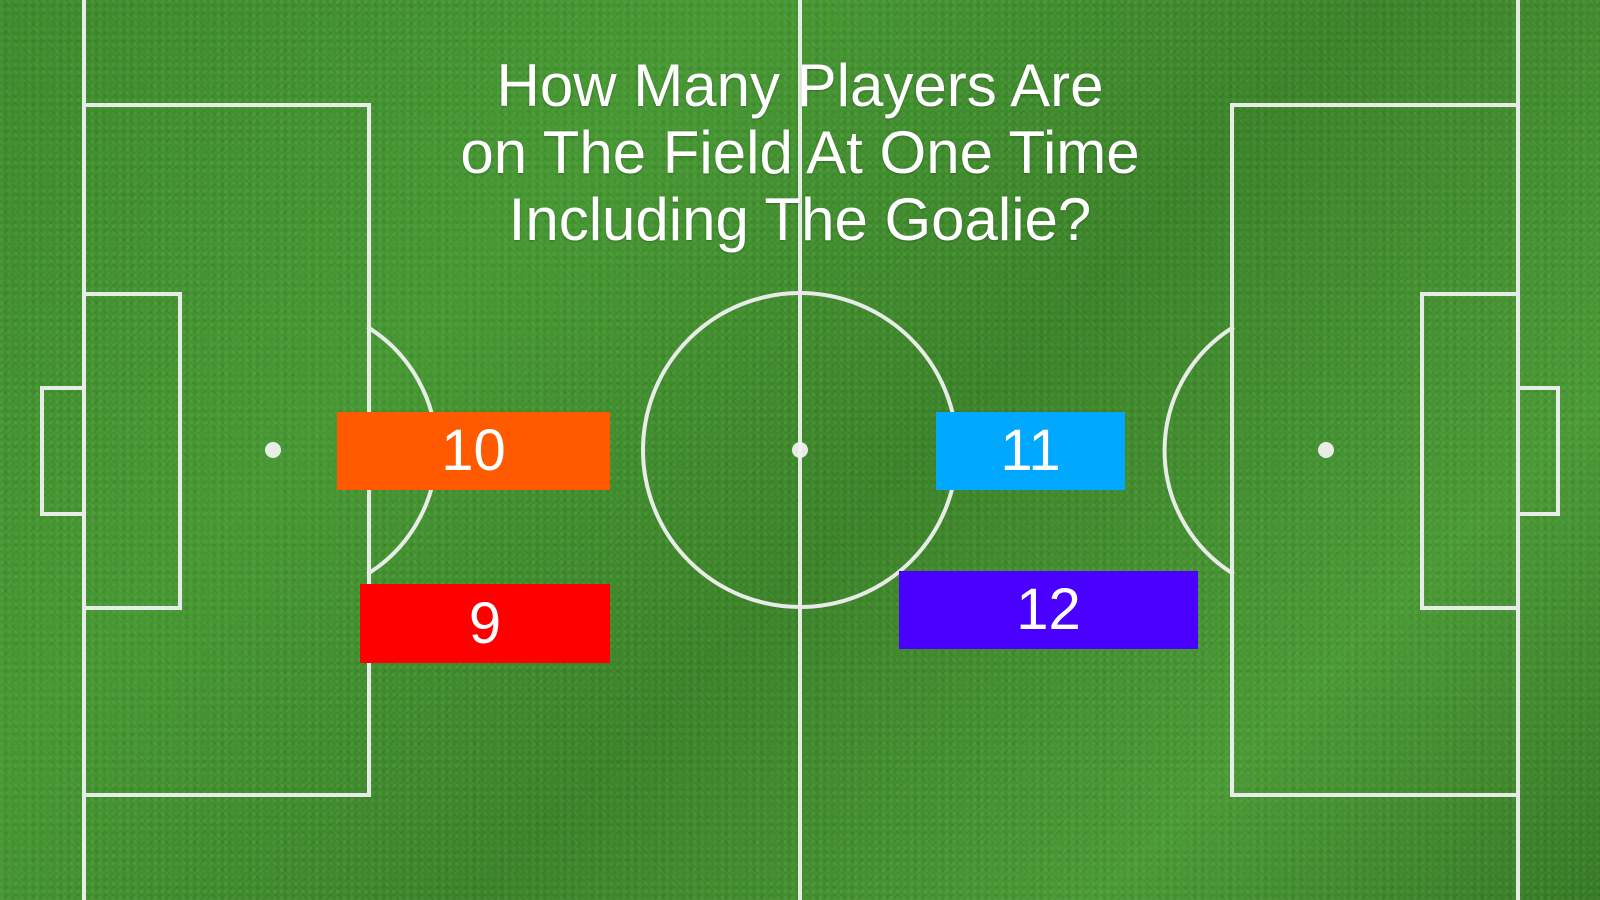  I want to click on left-penalty-spot, so click(273, 450).